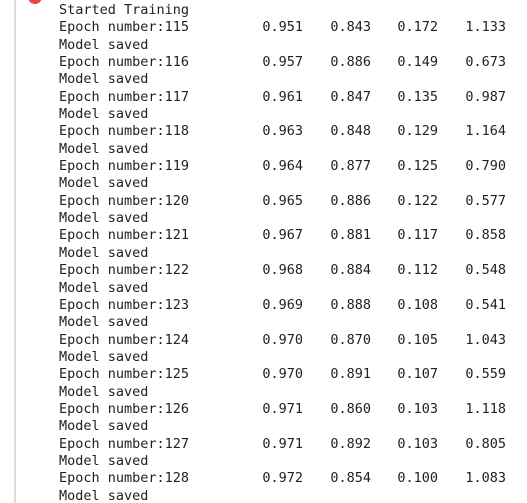 This screenshot has width=527, height=503. What do you see at coordinates (124, 131) in the screenshot?
I see `epoch-label: Epoch number:118` at bounding box center [124, 131].